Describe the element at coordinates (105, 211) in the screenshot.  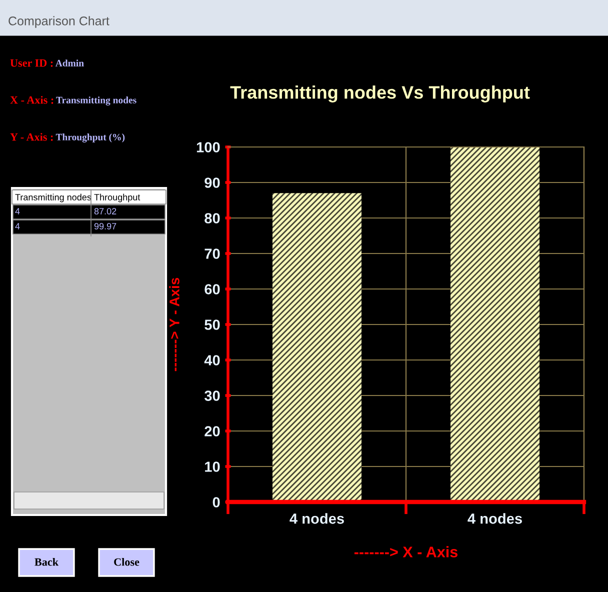
I see `text: 87.02` at that location.